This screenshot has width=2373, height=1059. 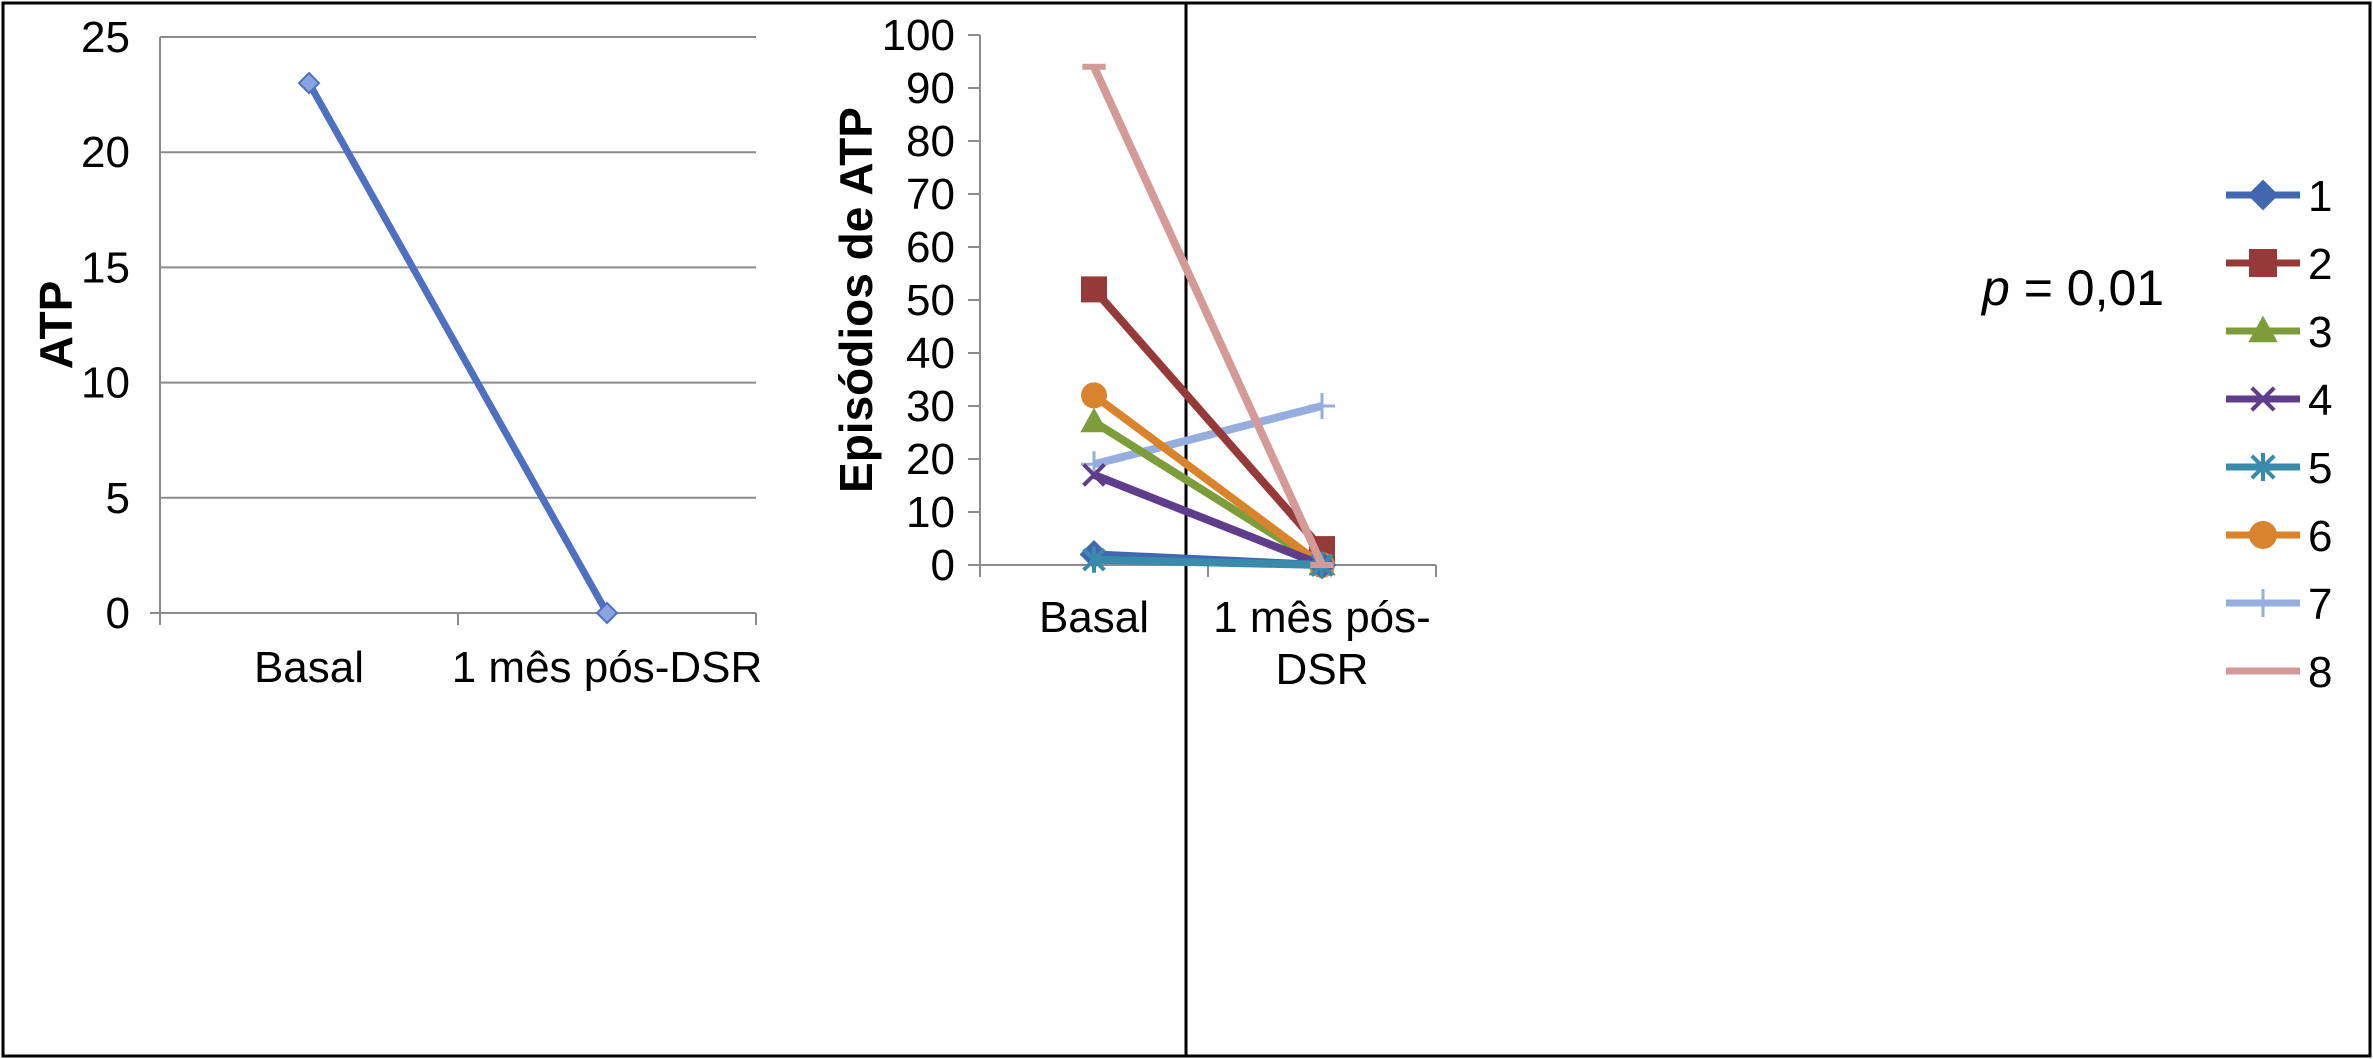 What do you see at coordinates (2087, 288) in the screenshot?
I see `p-value-text: = 0,01` at bounding box center [2087, 288].